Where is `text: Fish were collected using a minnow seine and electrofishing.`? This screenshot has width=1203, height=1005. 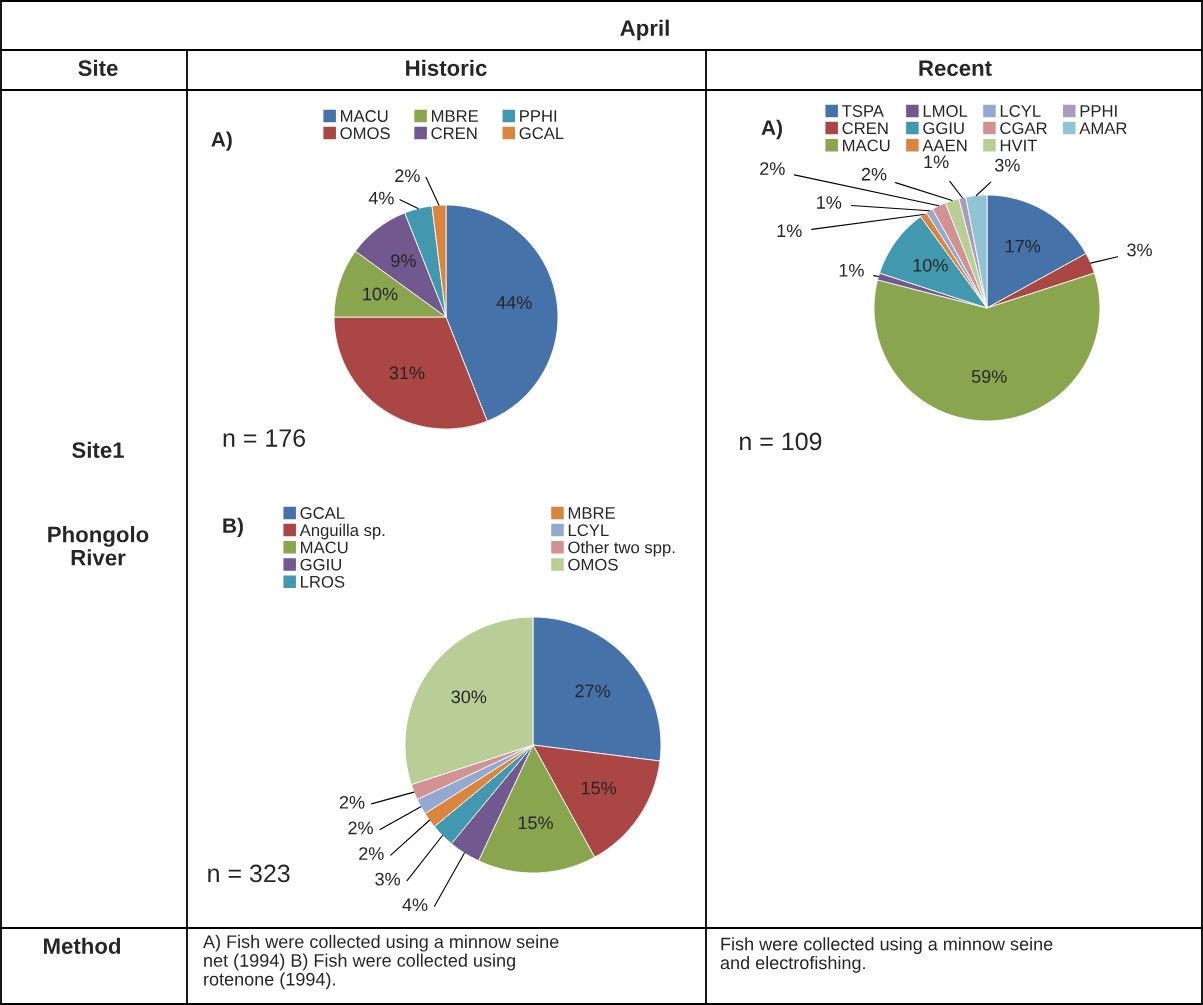 text: Fish were collected using a minnow seine and electrofishing. is located at coordinates (886, 955).